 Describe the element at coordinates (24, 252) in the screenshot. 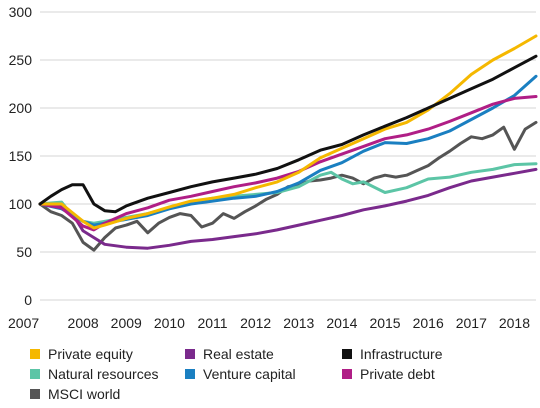

I see `y-tick-label: 50` at that location.